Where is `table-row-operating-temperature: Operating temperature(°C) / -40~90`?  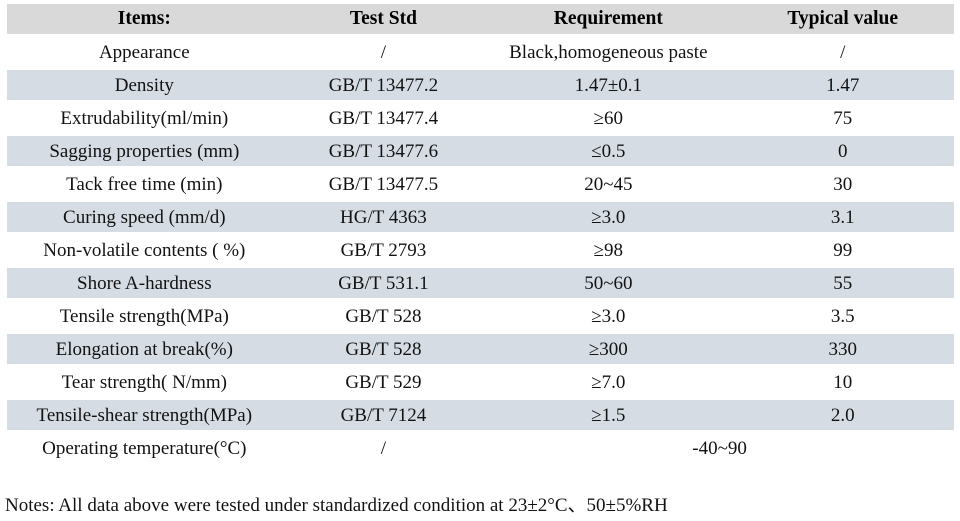
table-row-operating-temperature: Operating temperature(°C) / -40~90 is located at coordinates (480, 448).